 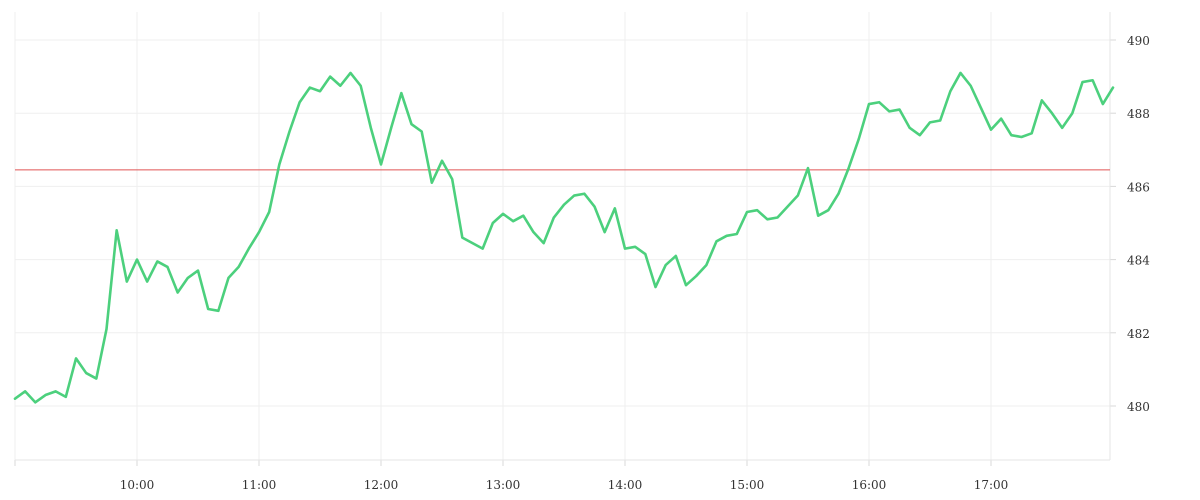 I want to click on y-tick-label: 482, so click(x=1138, y=334).